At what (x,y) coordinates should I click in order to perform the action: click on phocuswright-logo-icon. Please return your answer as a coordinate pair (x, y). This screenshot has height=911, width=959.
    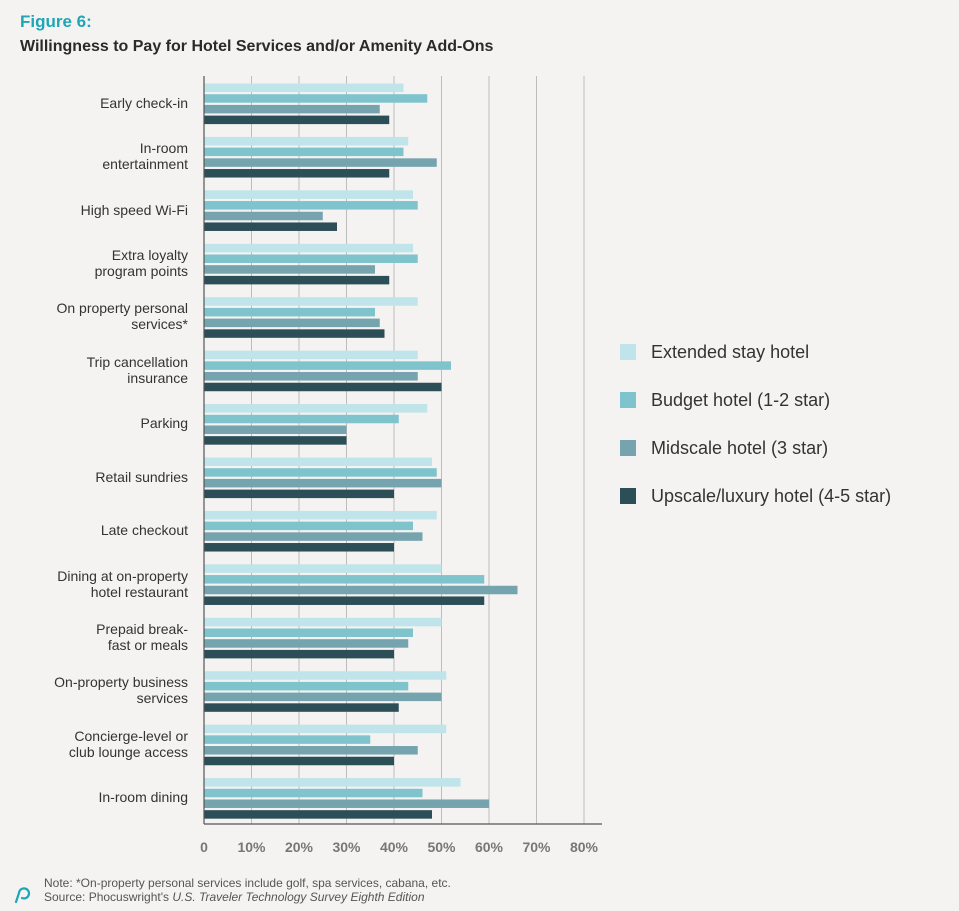
    Looking at the image, I should click on (22, 896).